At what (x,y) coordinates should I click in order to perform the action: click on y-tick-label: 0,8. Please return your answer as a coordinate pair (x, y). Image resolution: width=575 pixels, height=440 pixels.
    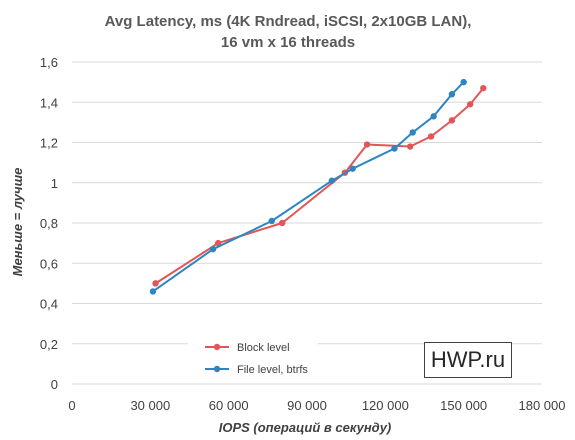
    Looking at the image, I should click on (49, 223).